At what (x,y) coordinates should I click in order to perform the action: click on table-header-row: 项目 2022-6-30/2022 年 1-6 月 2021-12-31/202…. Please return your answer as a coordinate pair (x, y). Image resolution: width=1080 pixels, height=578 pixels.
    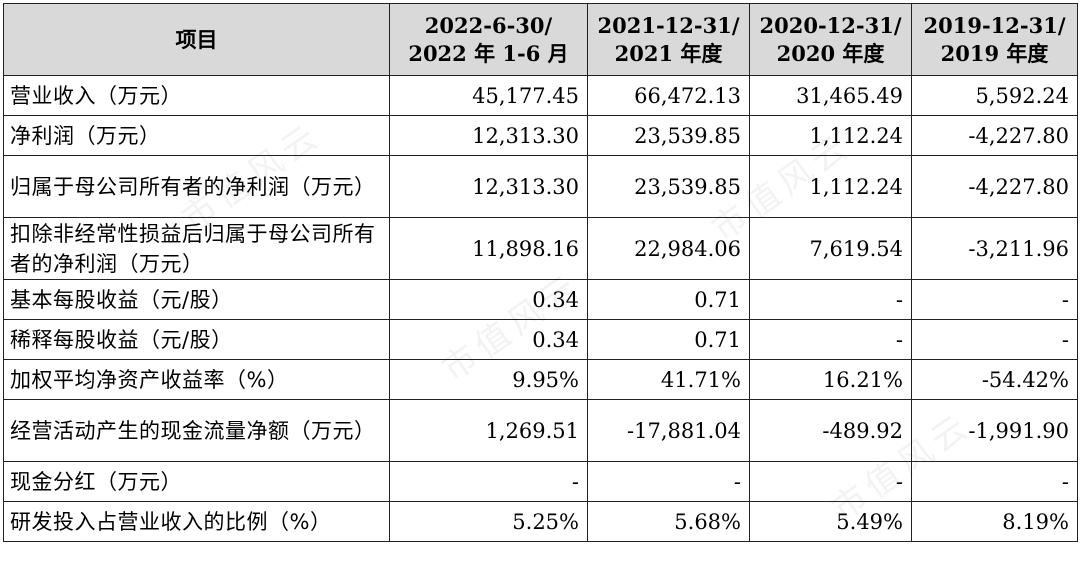
    Looking at the image, I should click on (540, 39).